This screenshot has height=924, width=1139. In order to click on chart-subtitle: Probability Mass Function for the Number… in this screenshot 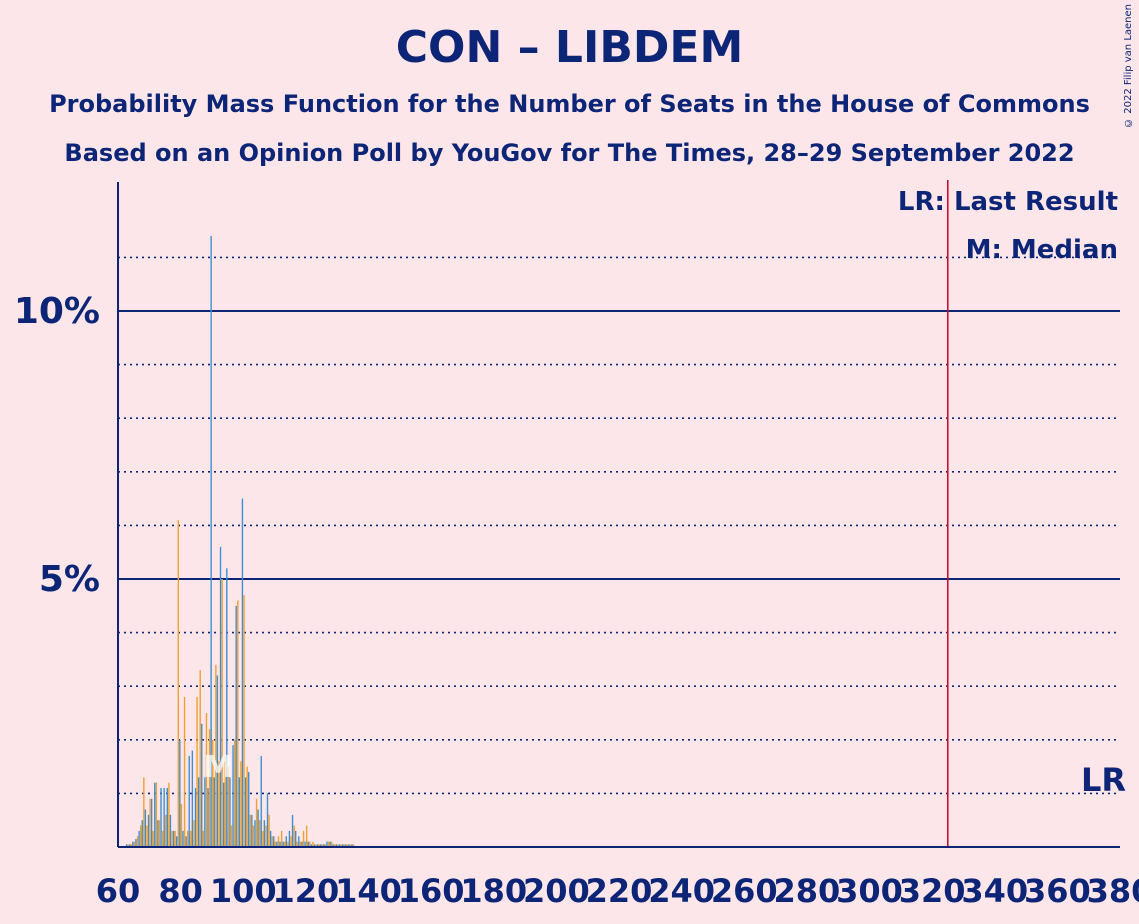, I will do `click(569, 104)`.